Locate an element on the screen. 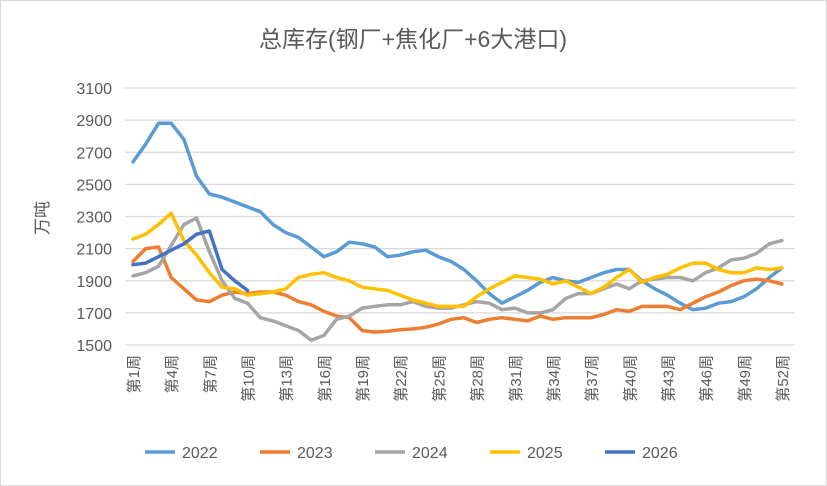 This screenshot has width=827, height=486. y-tick-label: 2100 is located at coordinates (94, 250).